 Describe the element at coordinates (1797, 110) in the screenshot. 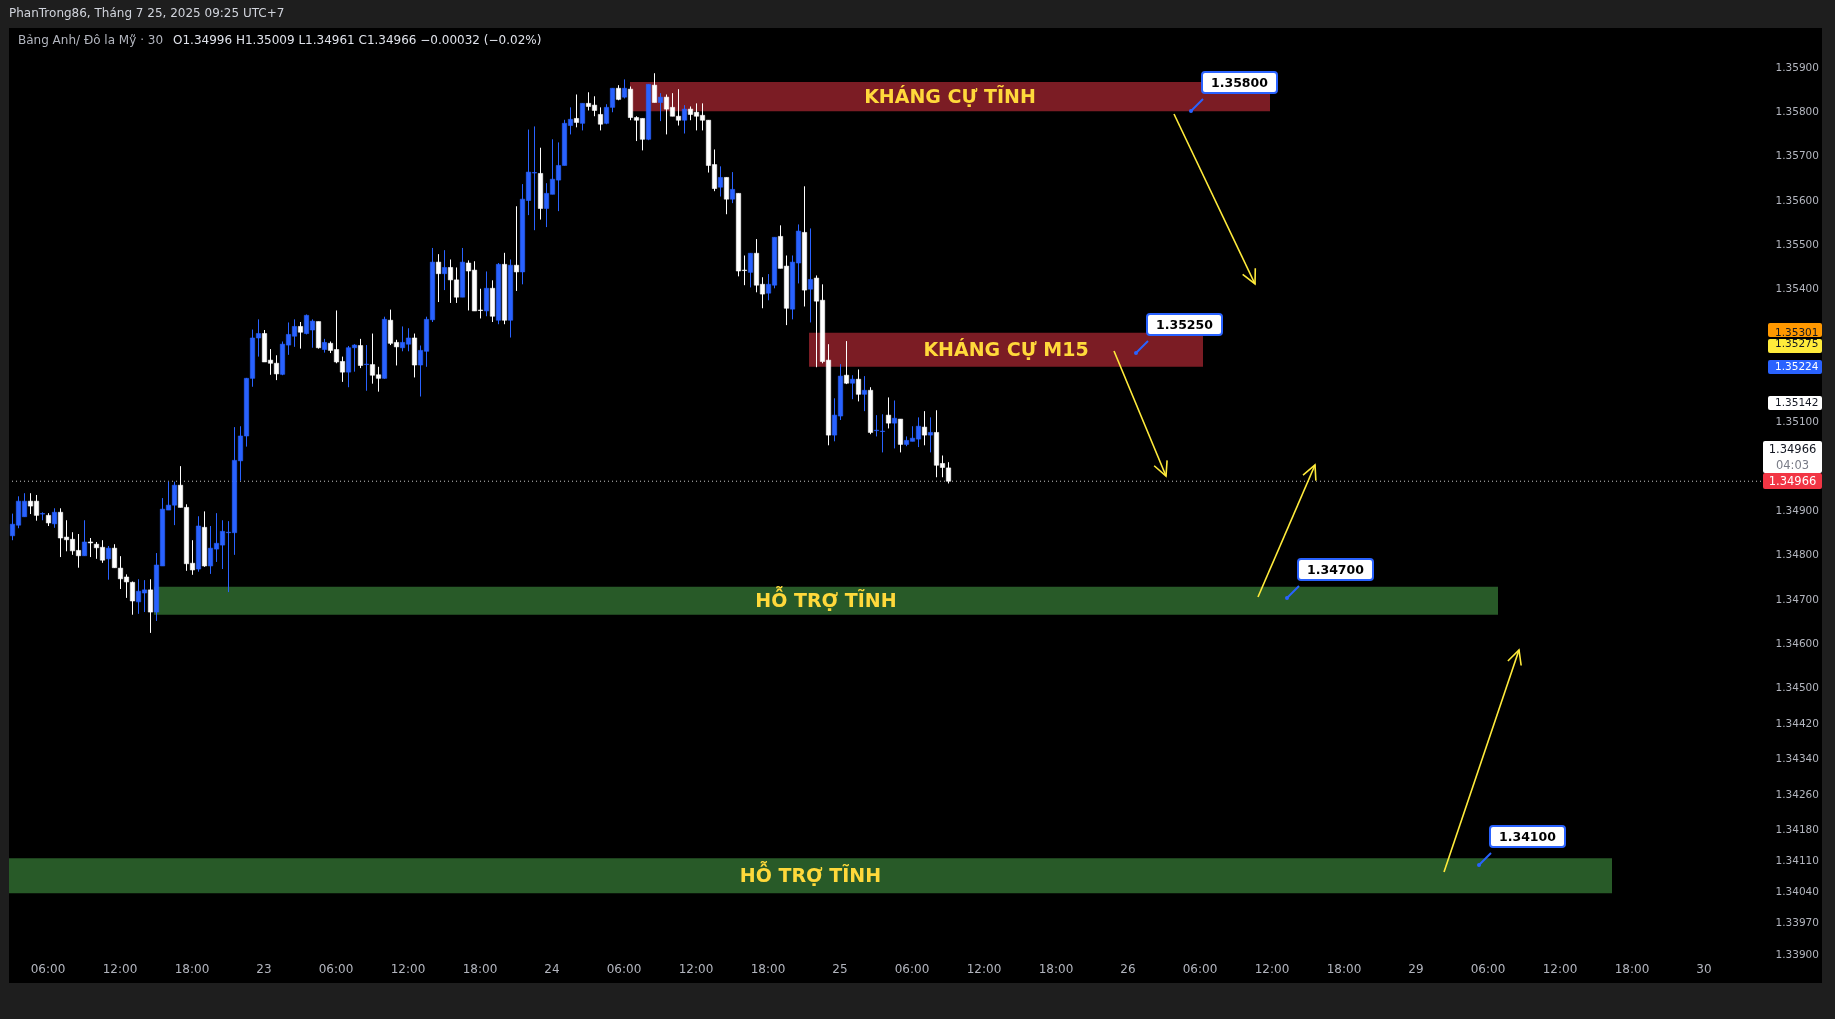

I see `y-tick-label: 1.35800` at that location.